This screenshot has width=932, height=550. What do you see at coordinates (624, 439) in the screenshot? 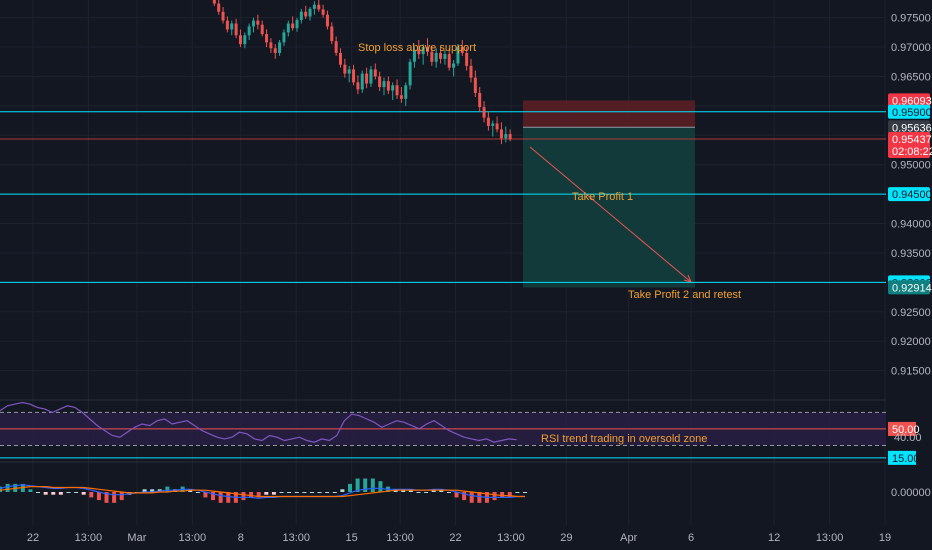
I see `rsi-note: RSI trend trading in oversold zone` at bounding box center [624, 439].